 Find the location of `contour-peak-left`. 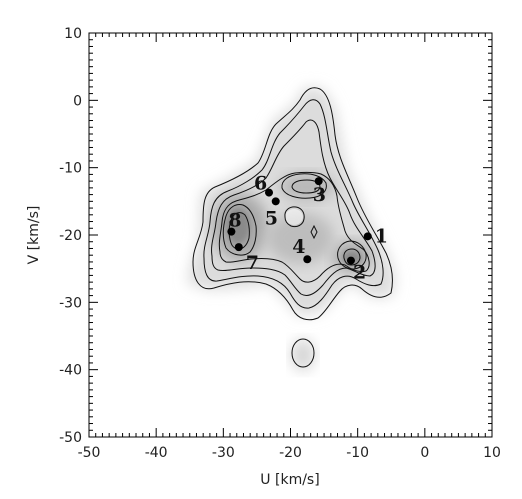

contour-peak-left is located at coordinates (239, 230).